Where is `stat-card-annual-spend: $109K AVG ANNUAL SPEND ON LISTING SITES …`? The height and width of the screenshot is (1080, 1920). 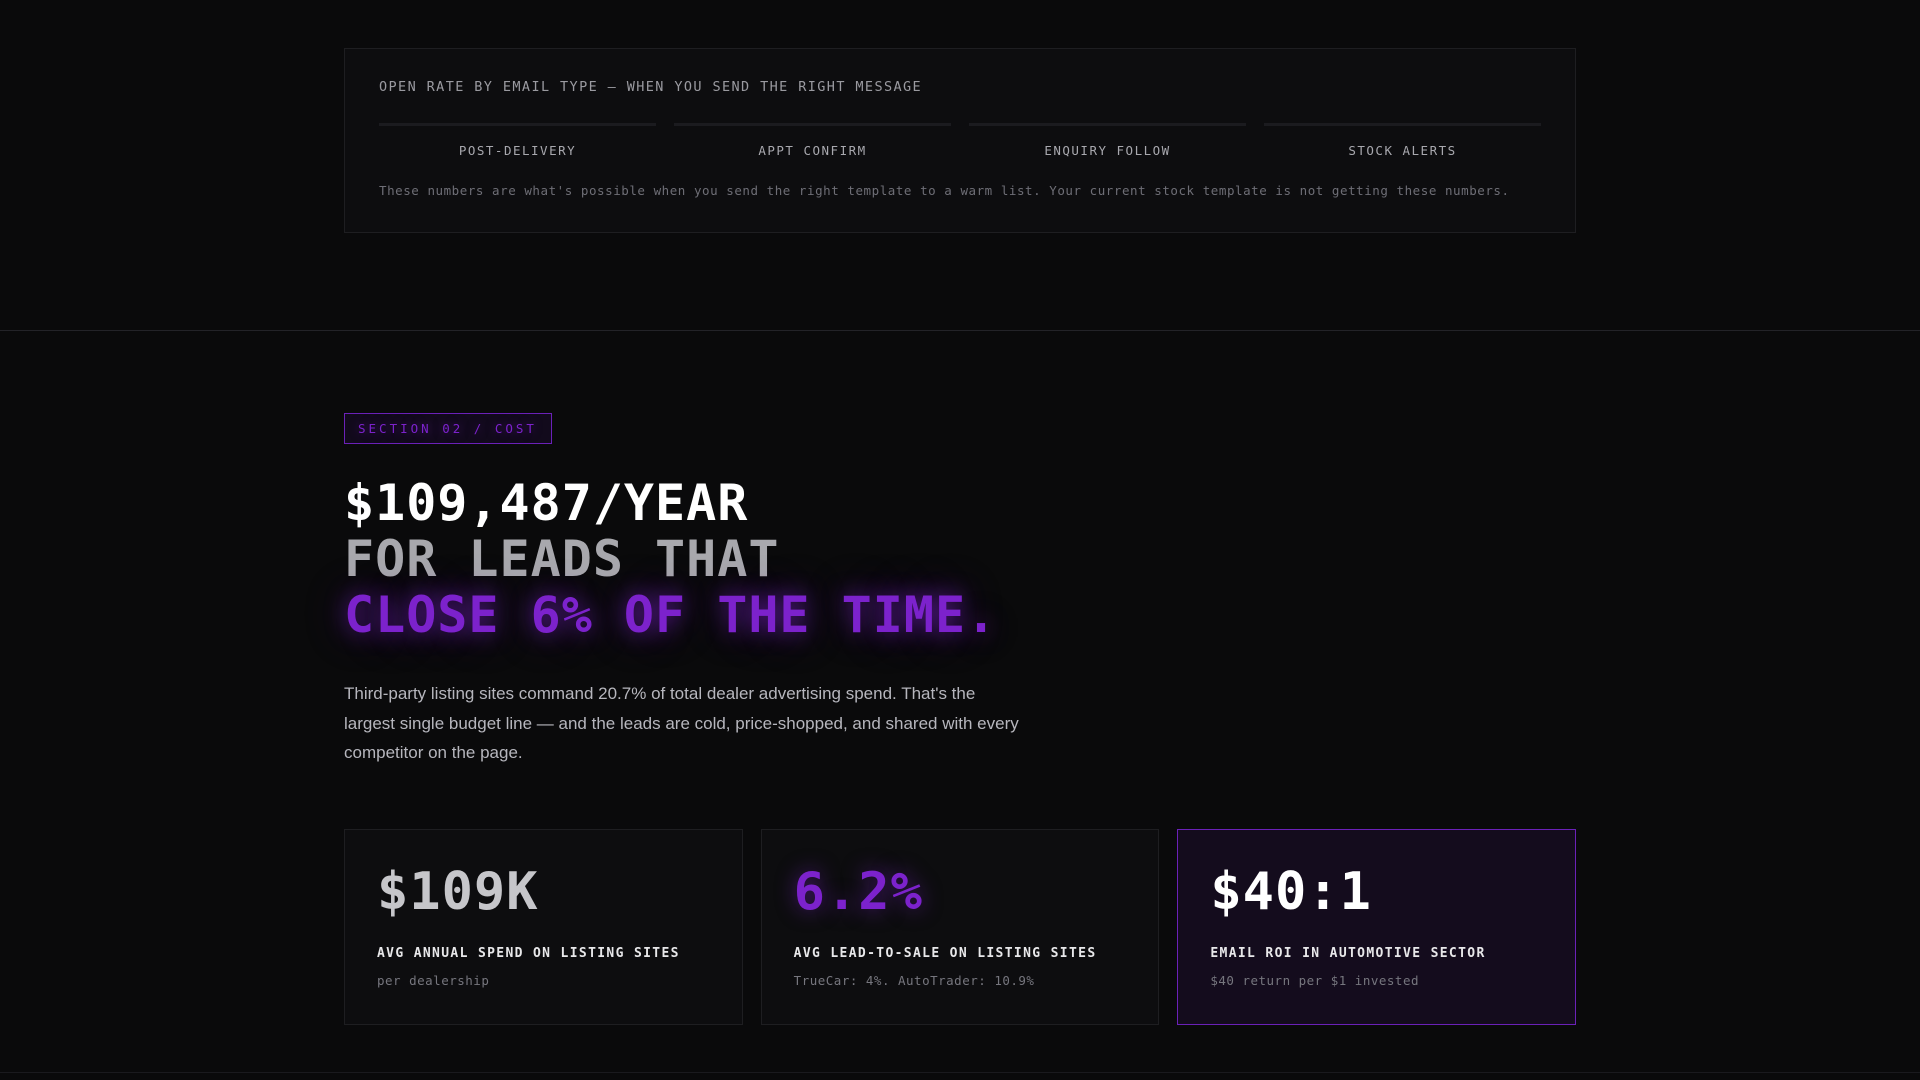 stat-card-annual-spend: $109K AVG ANNUAL SPEND ON LISTING SITES … is located at coordinates (543, 926).